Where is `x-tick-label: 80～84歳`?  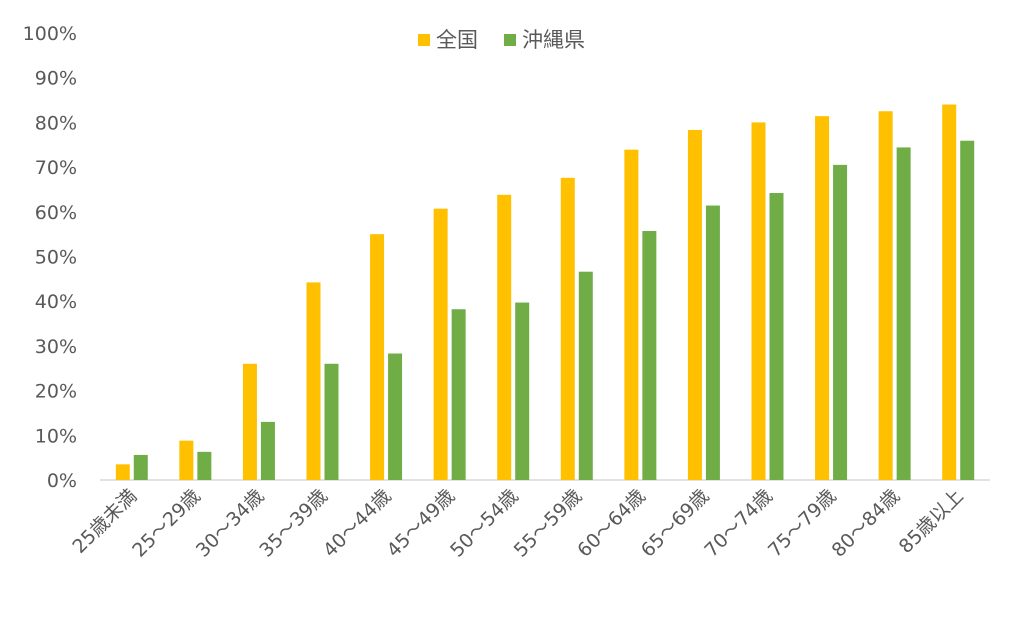
x-tick-label: 80～84歳 is located at coordinates (866, 523).